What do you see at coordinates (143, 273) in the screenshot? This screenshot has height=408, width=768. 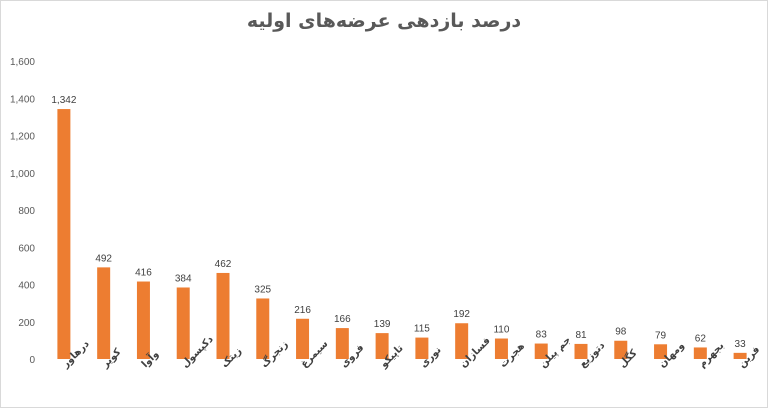 I see `data-label: 416` at bounding box center [143, 273].